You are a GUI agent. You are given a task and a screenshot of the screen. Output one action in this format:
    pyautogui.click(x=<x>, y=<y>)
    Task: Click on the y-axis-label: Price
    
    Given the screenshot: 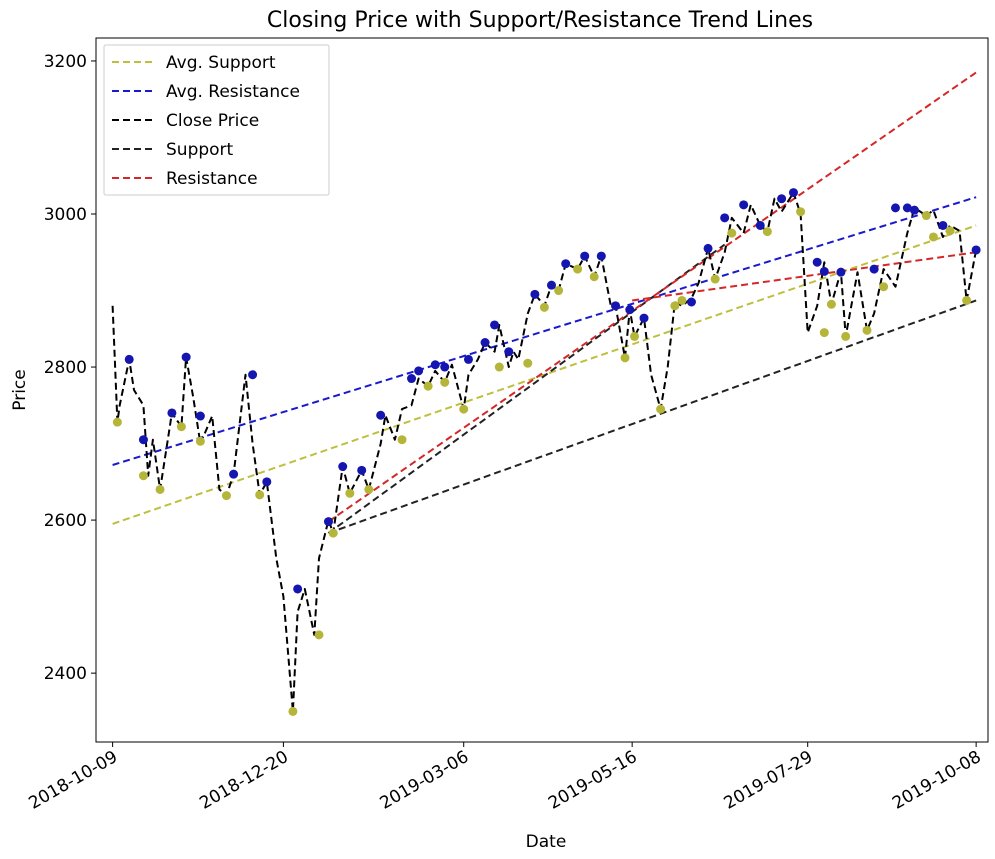 What is the action you would take?
    pyautogui.click(x=20, y=389)
    